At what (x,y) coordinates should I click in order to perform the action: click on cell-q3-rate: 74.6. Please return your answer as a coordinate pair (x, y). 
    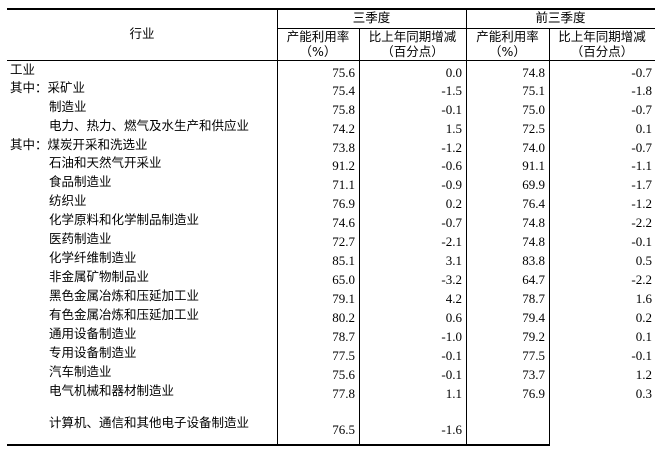
    Looking at the image, I should click on (343, 222).